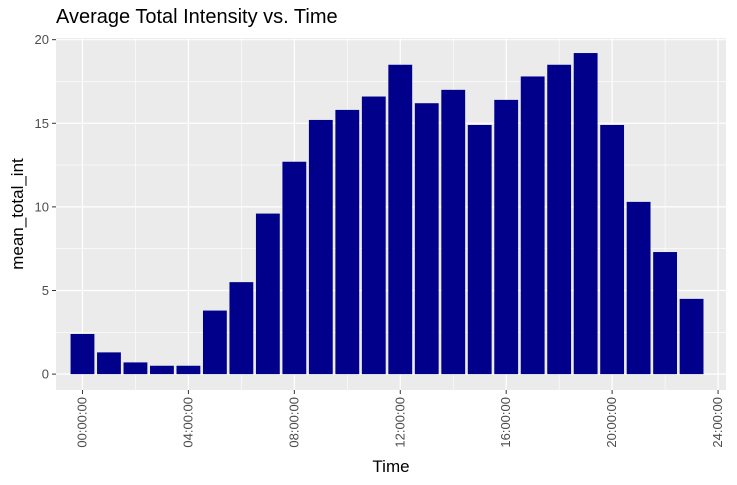  Describe the element at coordinates (45, 290) in the screenshot. I see `y-tick-label: 5` at that location.